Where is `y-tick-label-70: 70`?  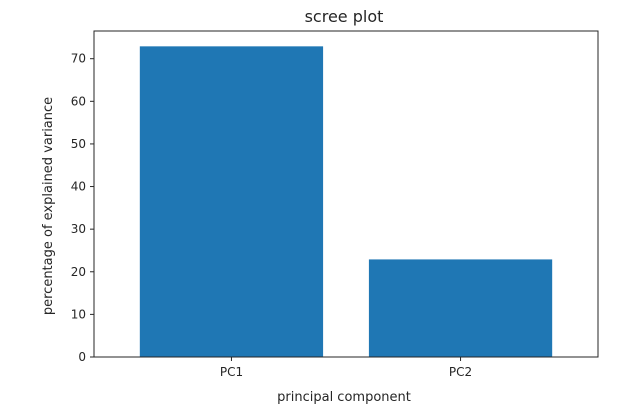
y-tick-label-70: 70 is located at coordinates (78, 59).